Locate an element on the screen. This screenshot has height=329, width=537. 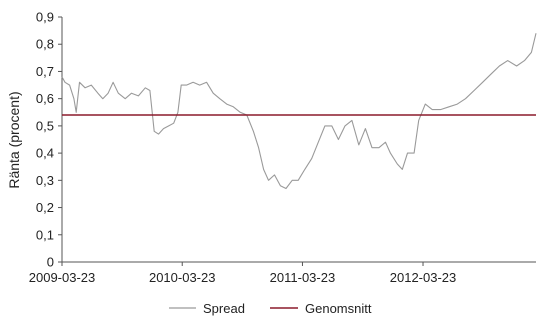
legend-label-spread: Spread is located at coordinates (224, 308).